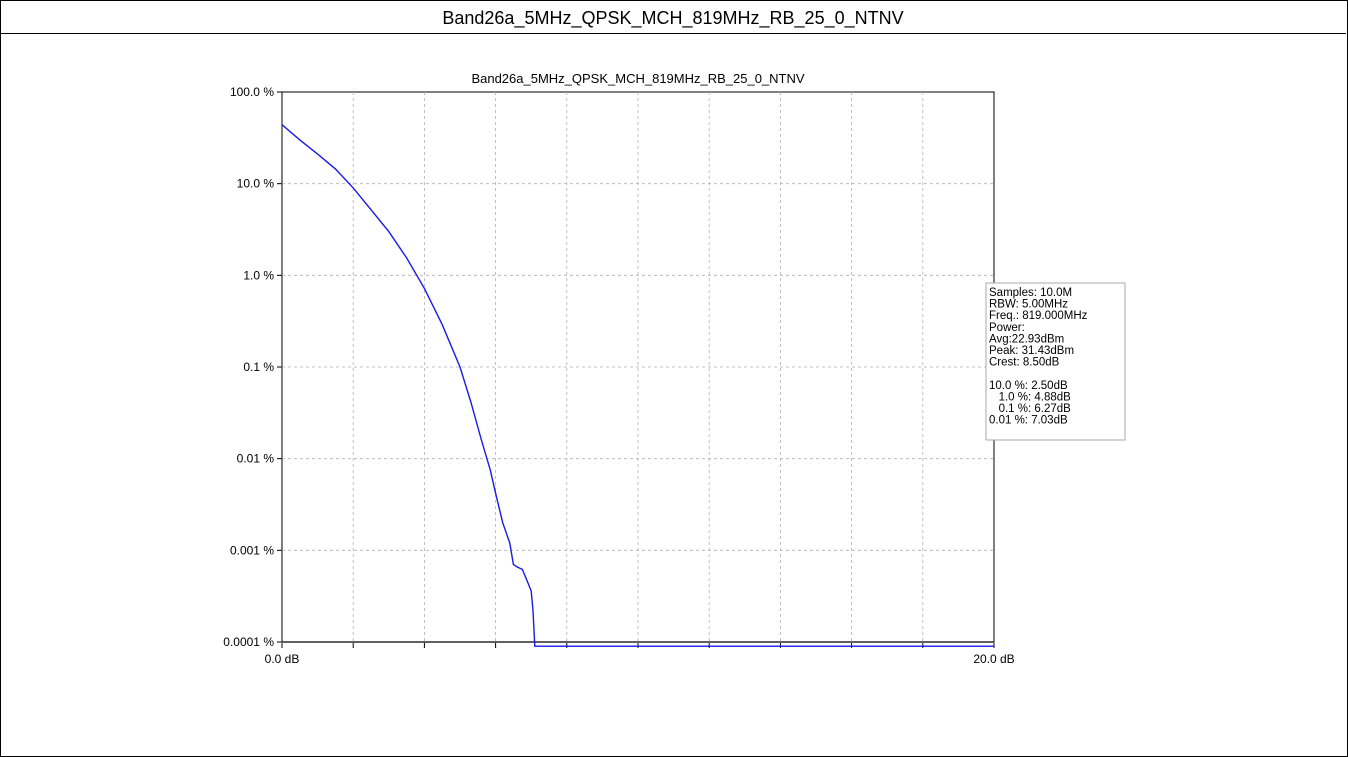 The height and width of the screenshot is (757, 1348). What do you see at coordinates (1007, 328) in the screenshot?
I see `stats-legend-line: Power:` at bounding box center [1007, 328].